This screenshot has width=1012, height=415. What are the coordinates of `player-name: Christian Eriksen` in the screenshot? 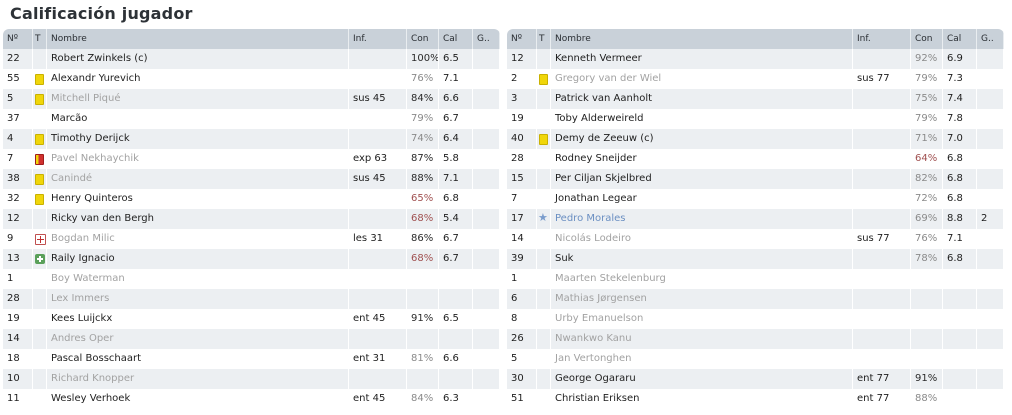 It's located at (702, 399).